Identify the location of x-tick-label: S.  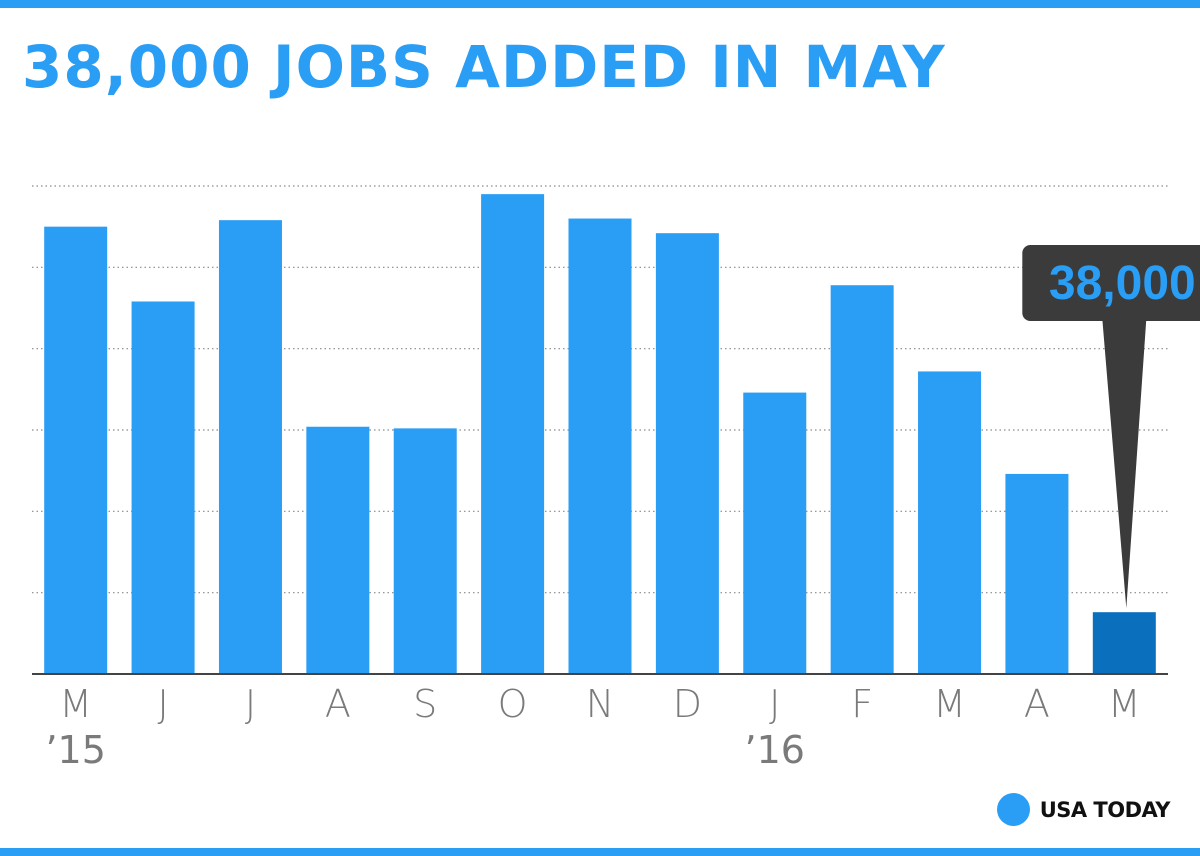
(425, 704).